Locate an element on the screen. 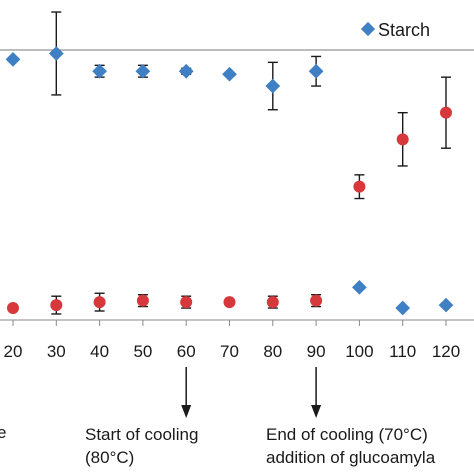  x-tick-labels: 20 30 40 50 60 70 80 90 100 110 120 is located at coordinates (232, 351).